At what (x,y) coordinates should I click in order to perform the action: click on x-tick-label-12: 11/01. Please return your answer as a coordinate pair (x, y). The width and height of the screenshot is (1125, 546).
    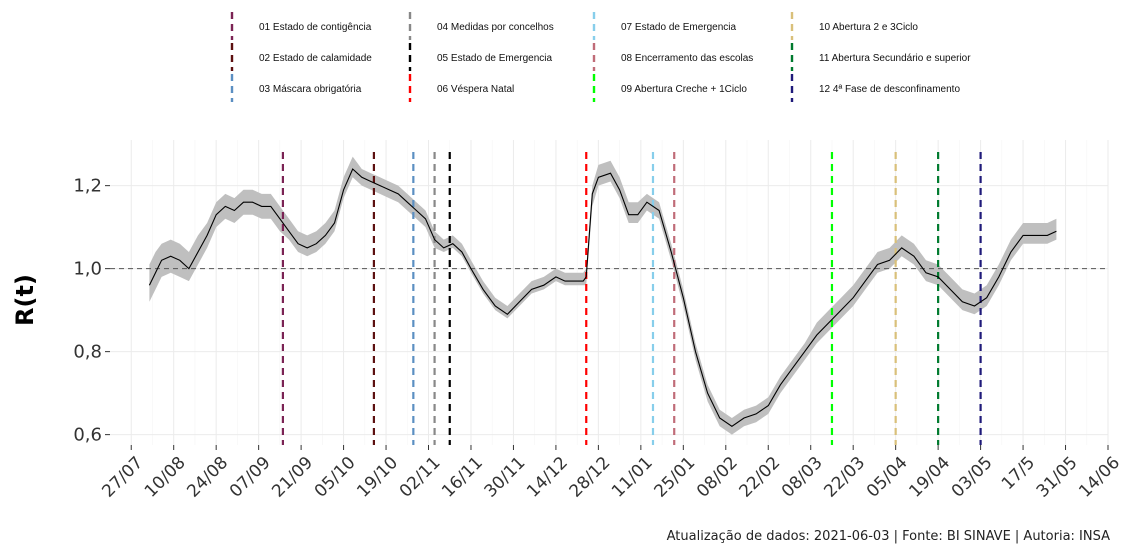
    Looking at the image, I should click on (632, 477).